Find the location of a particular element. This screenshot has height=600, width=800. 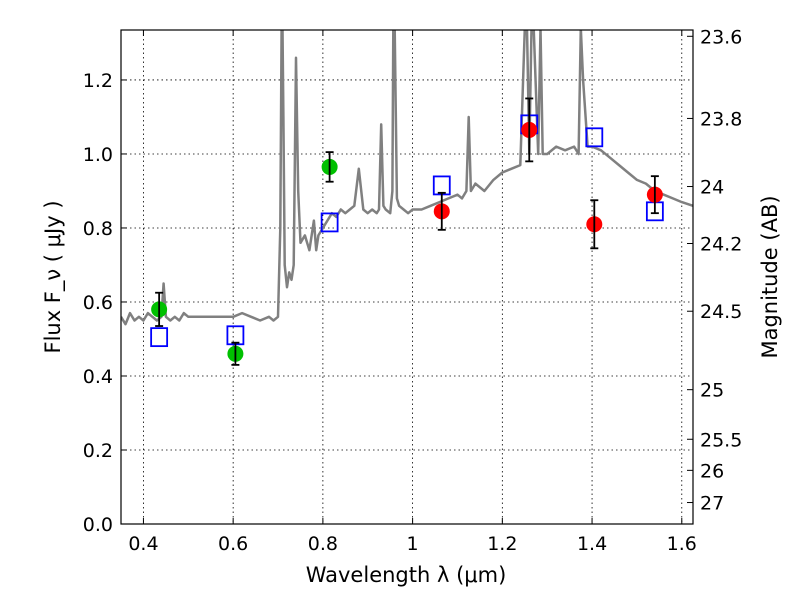

y-tick-label: 0.2 is located at coordinates (98, 451).